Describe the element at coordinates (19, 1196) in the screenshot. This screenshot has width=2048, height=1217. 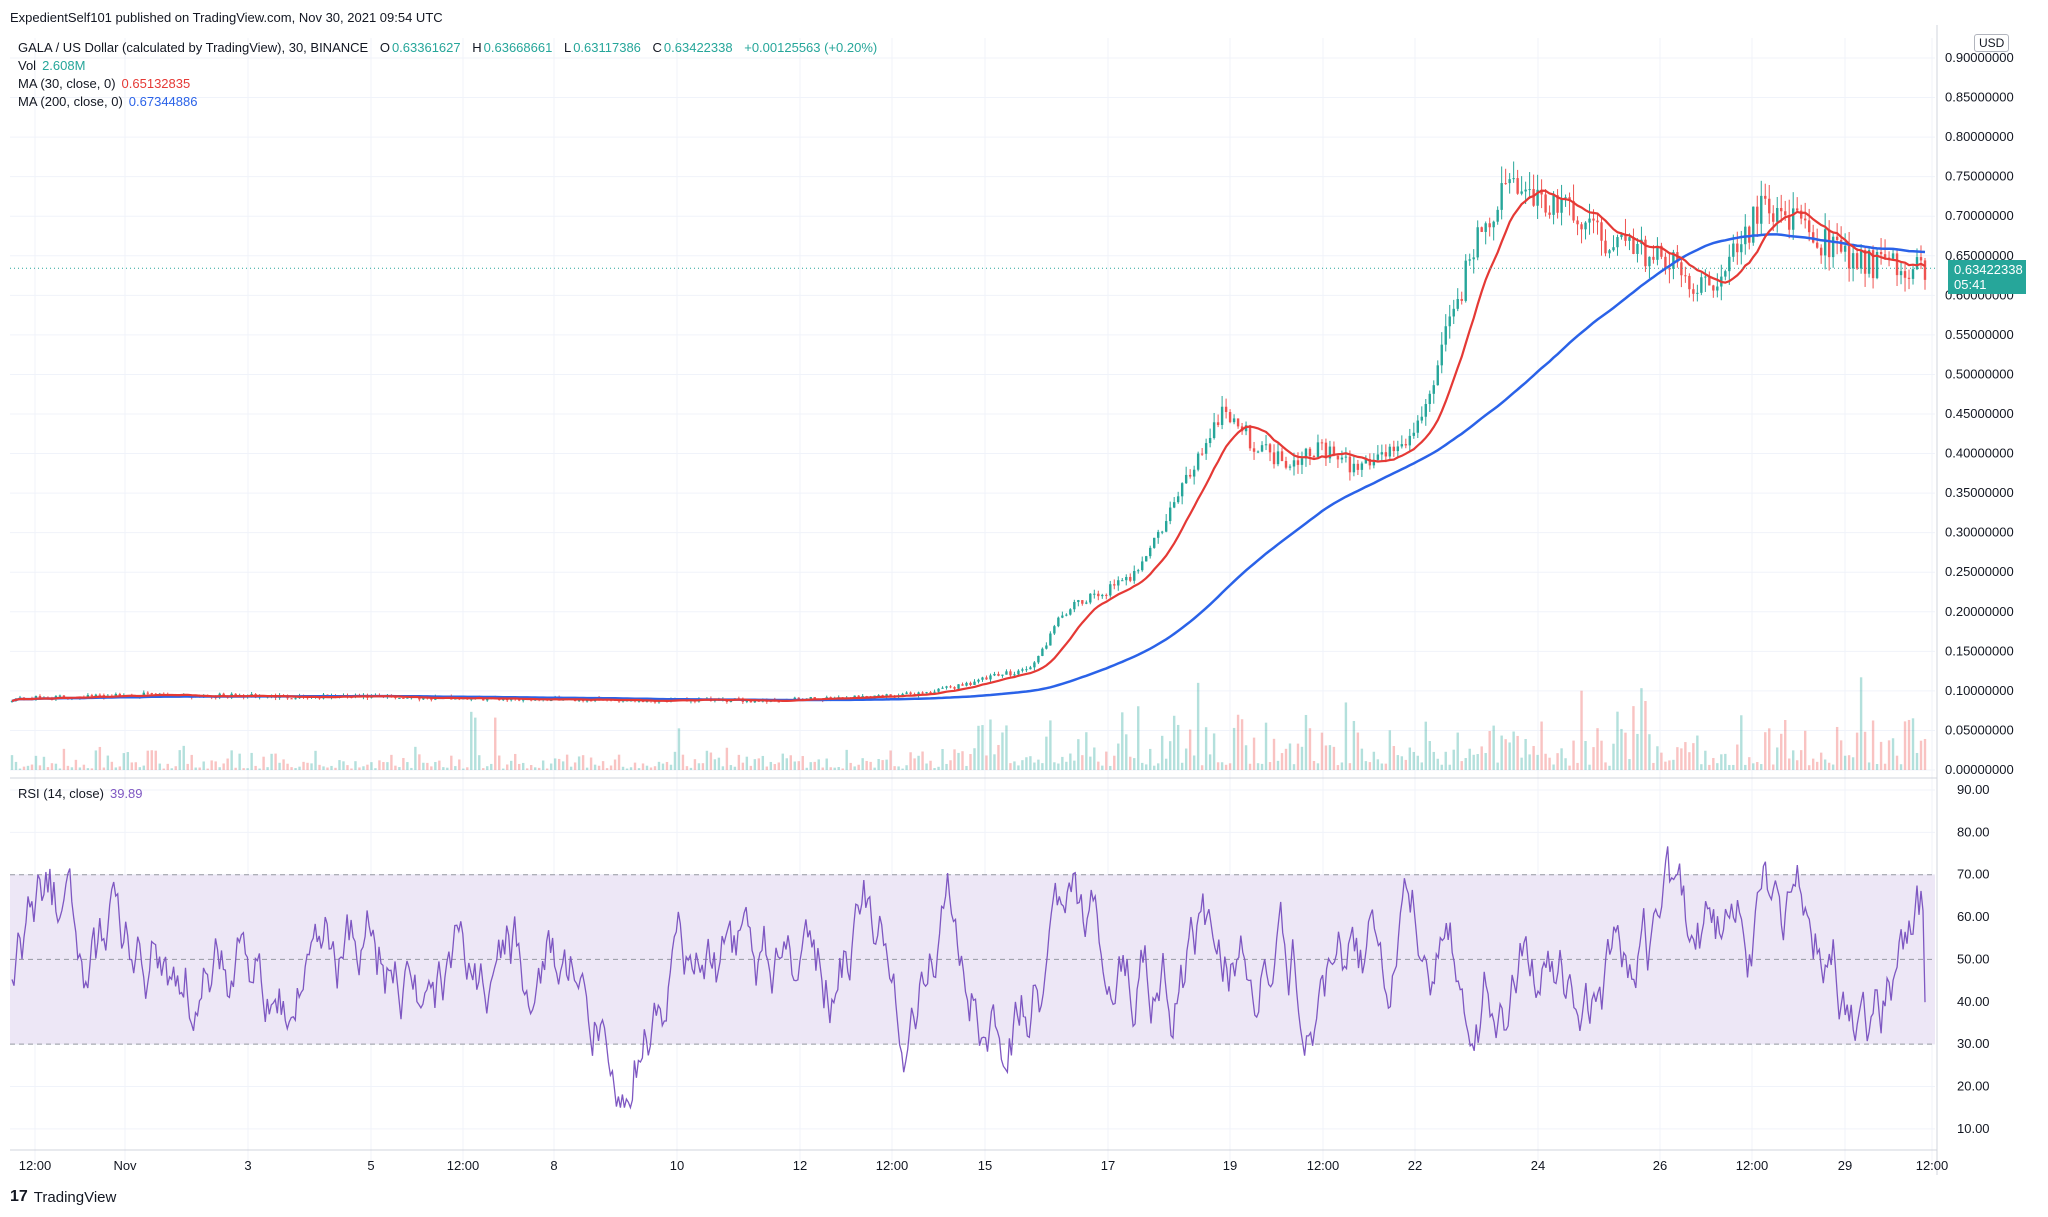
I see `tradingview-logo-icon: 17` at that location.